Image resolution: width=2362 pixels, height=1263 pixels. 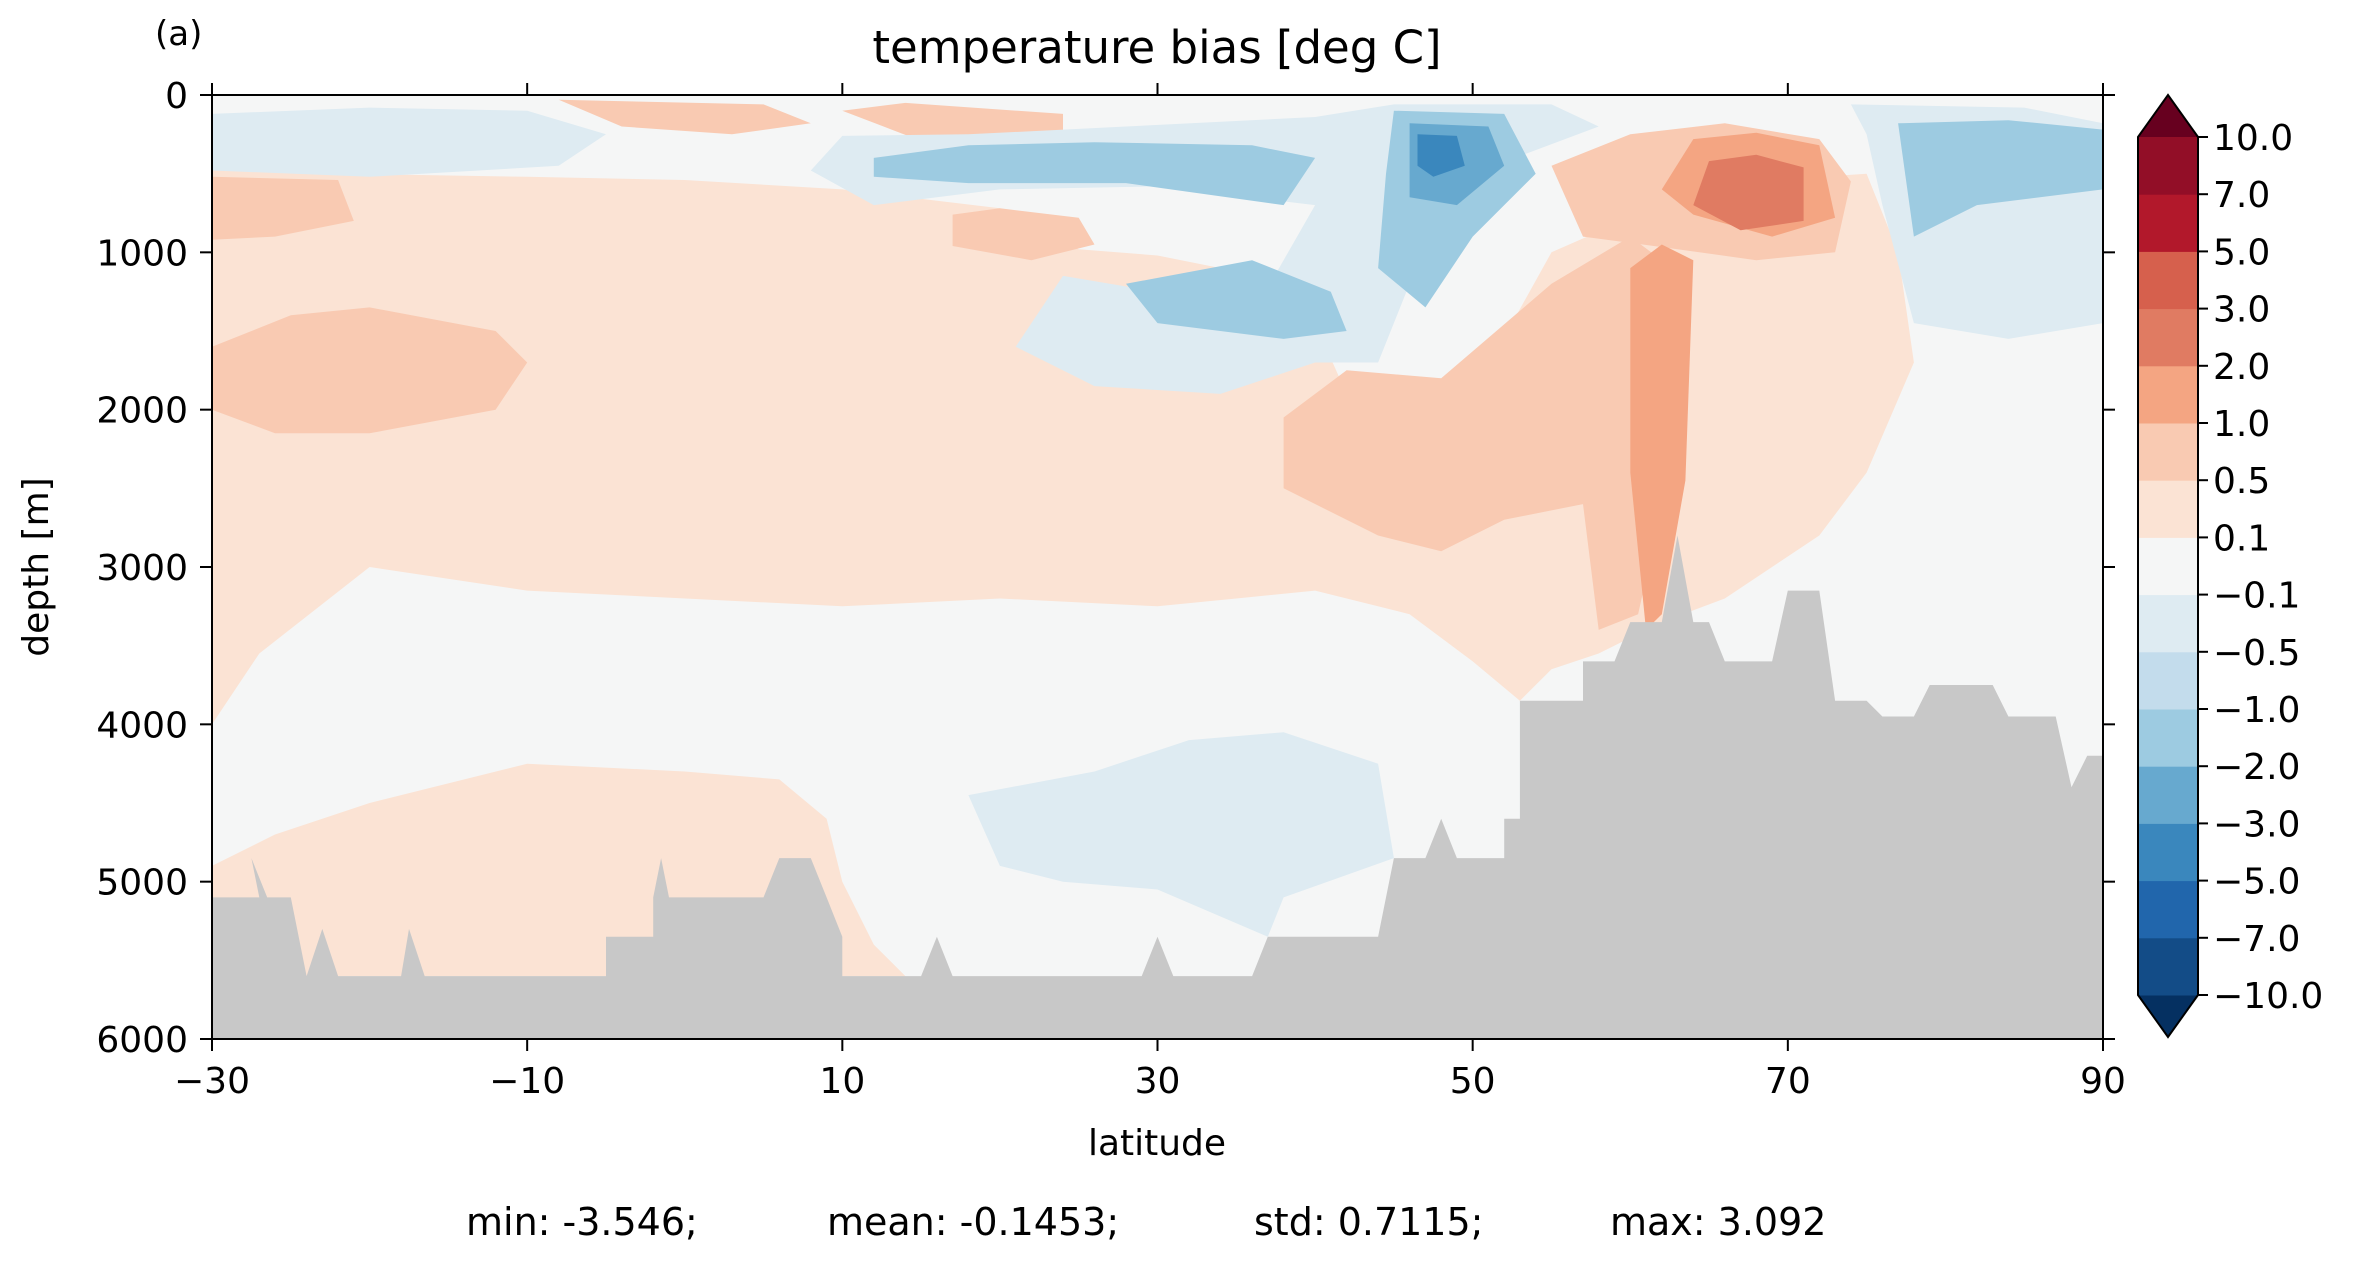 I want to click on stat-max: max: 3.092, so click(x=1718, y=1222).